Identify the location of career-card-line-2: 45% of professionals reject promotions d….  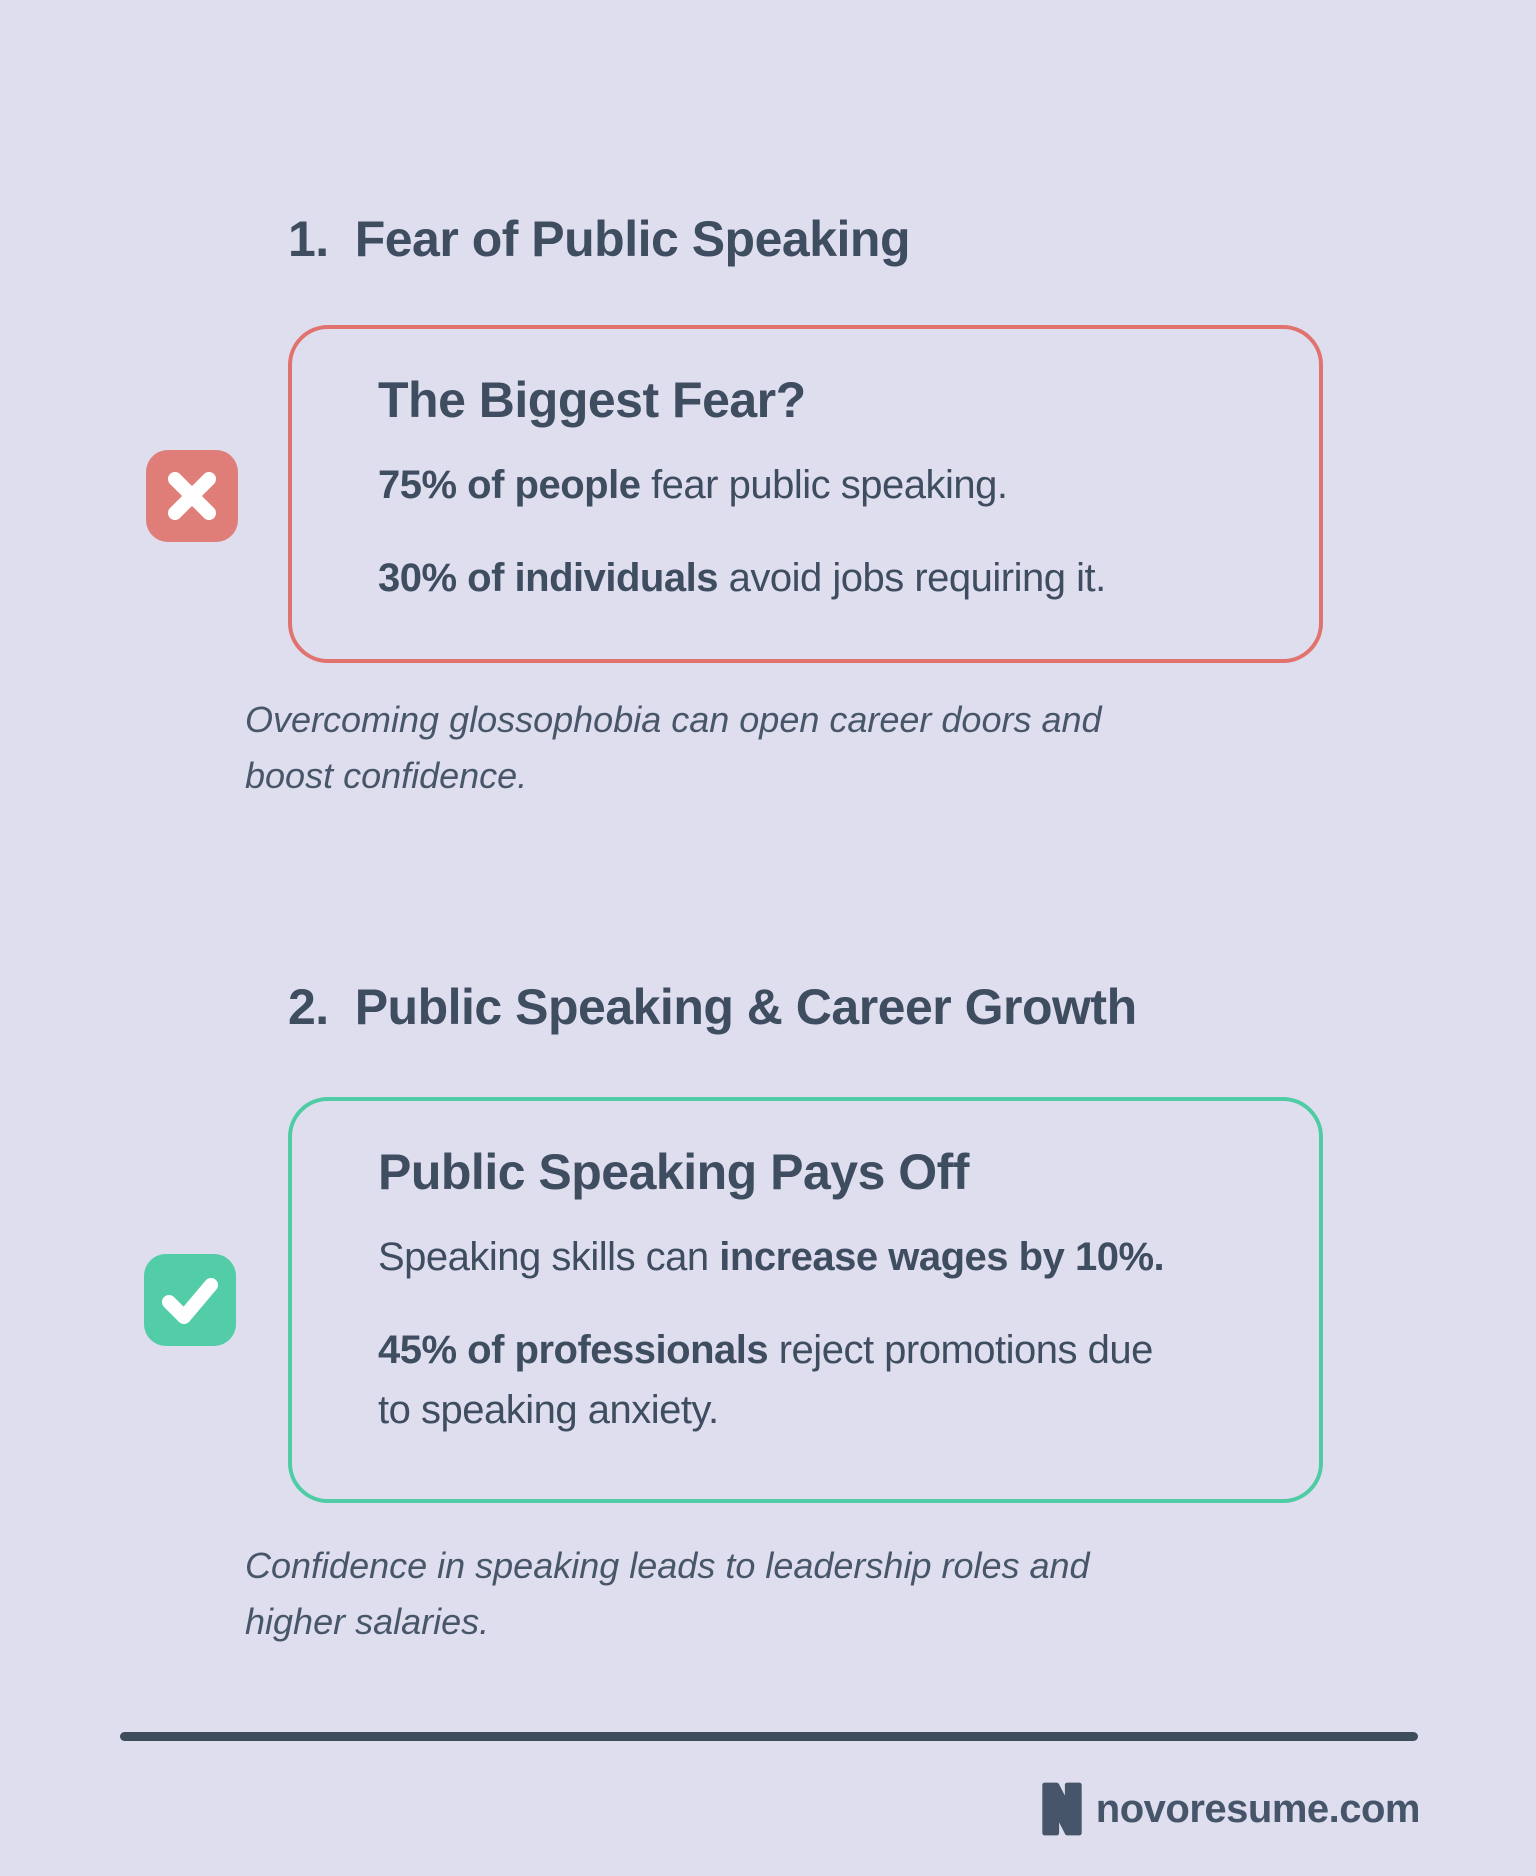
(765, 1380).